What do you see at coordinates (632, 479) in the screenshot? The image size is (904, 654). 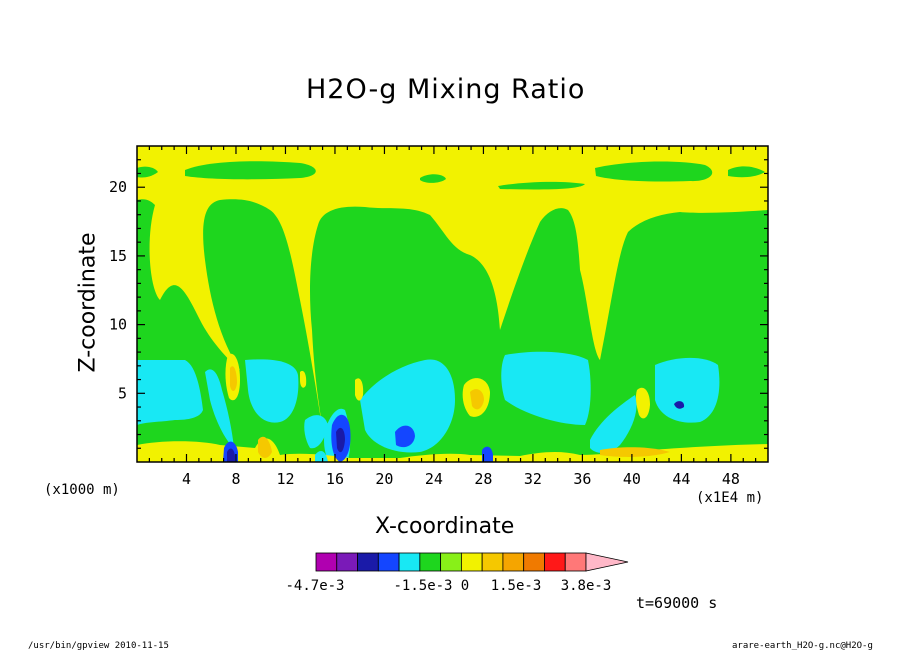 I see `x-tick-label: 40` at bounding box center [632, 479].